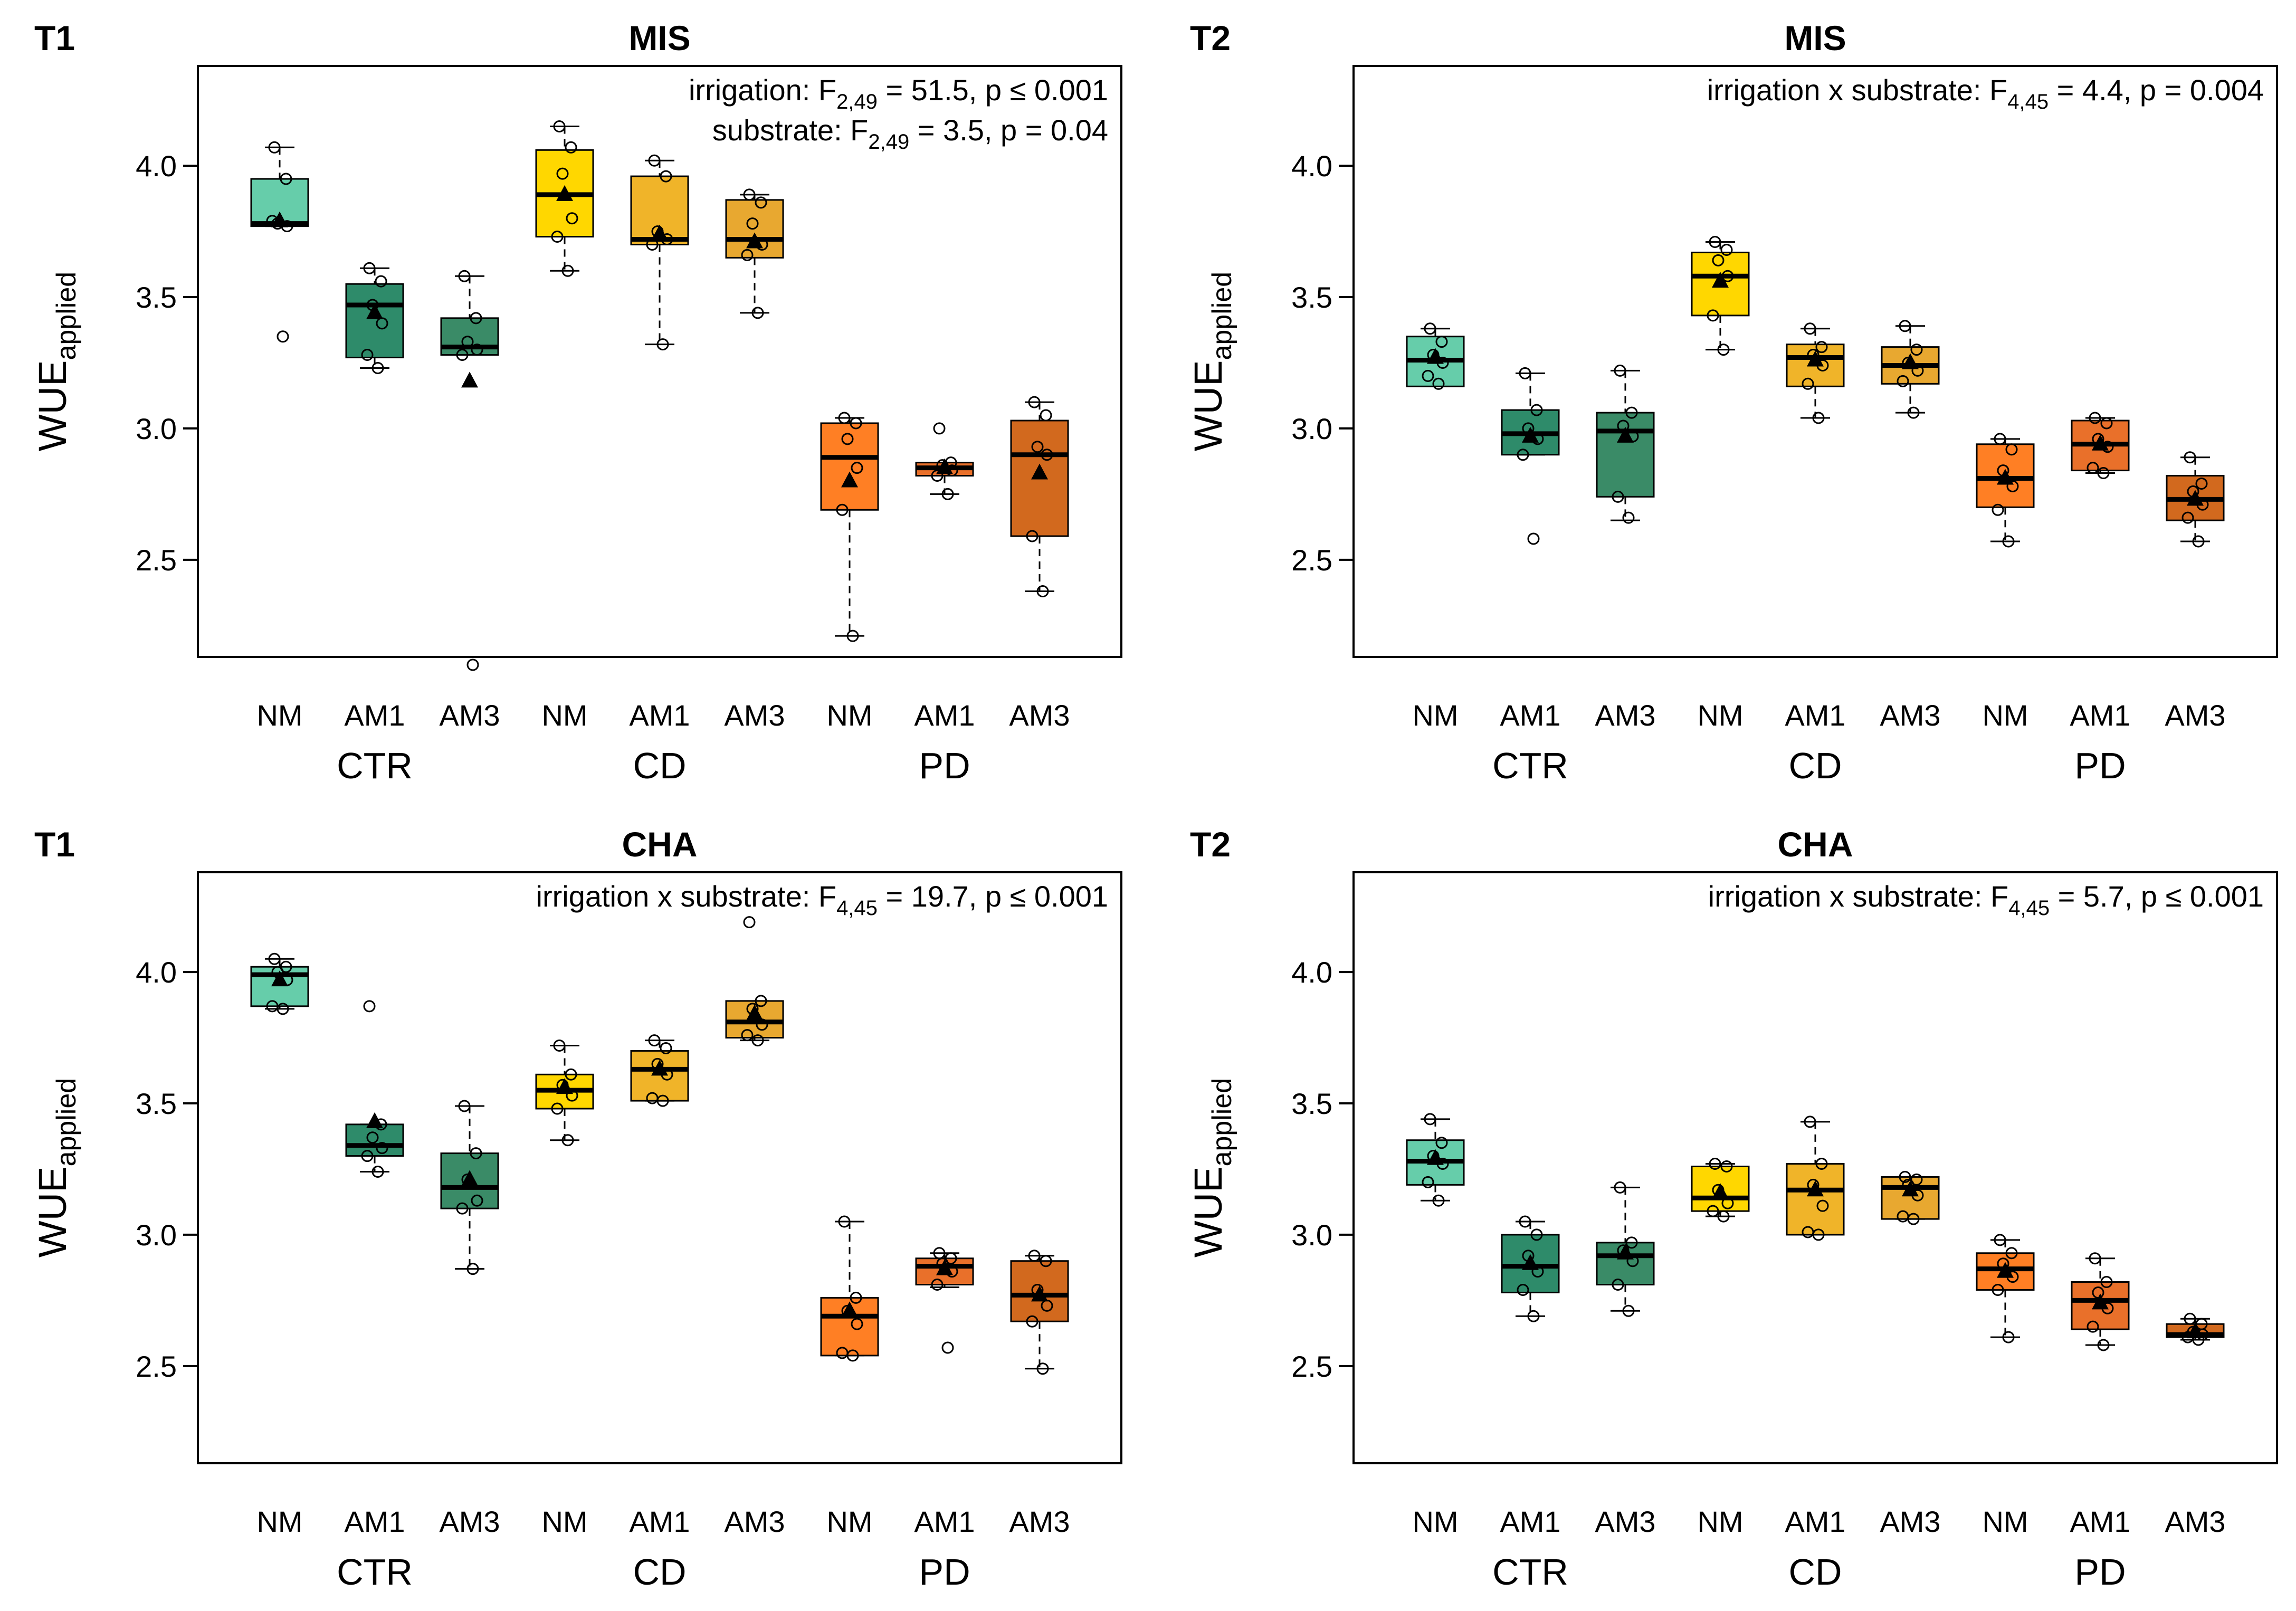 This screenshot has height=1611, width=2296. What do you see at coordinates (1008, 130) in the screenshot?
I see `stat-annotation-post: = 3.5, p = 0.04` at bounding box center [1008, 130].